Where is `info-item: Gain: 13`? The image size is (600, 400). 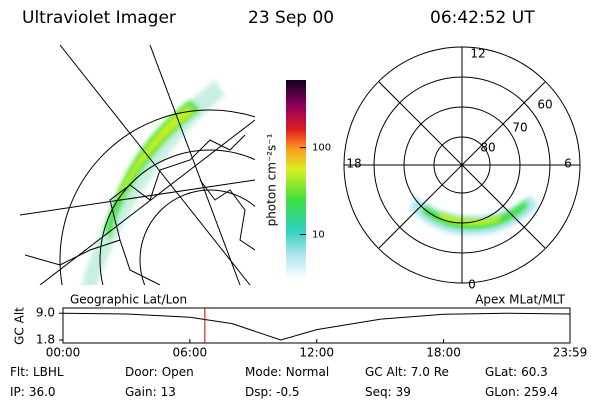 info-item: Gain: 13 is located at coordinates (150, 392).